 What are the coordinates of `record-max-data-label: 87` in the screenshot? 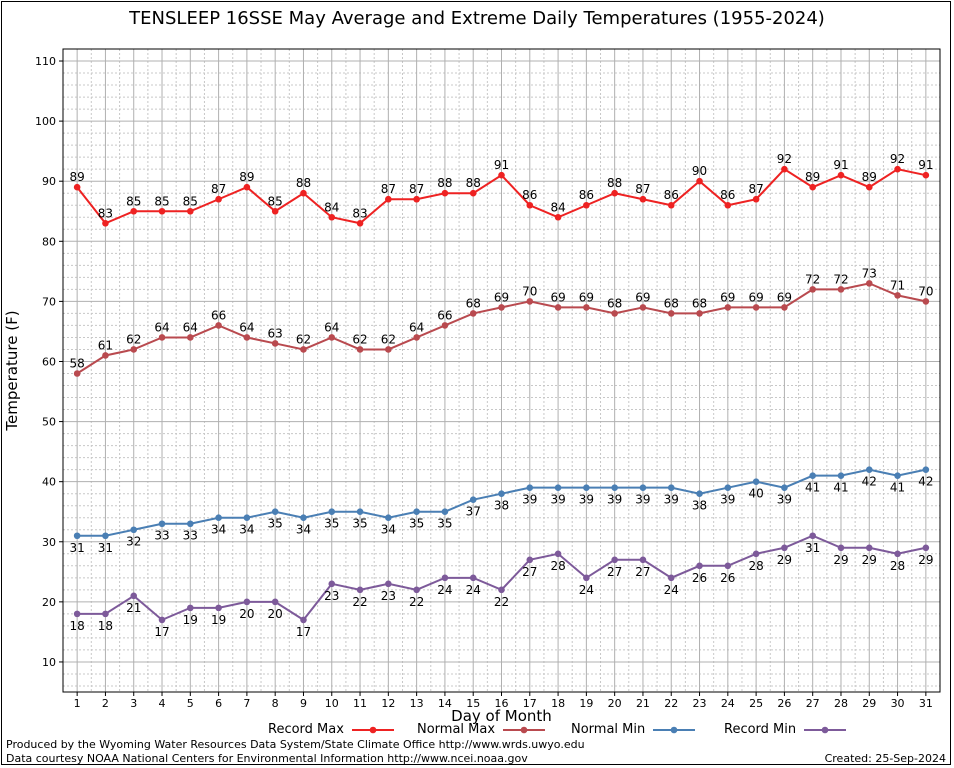 It's located at (416, 189).